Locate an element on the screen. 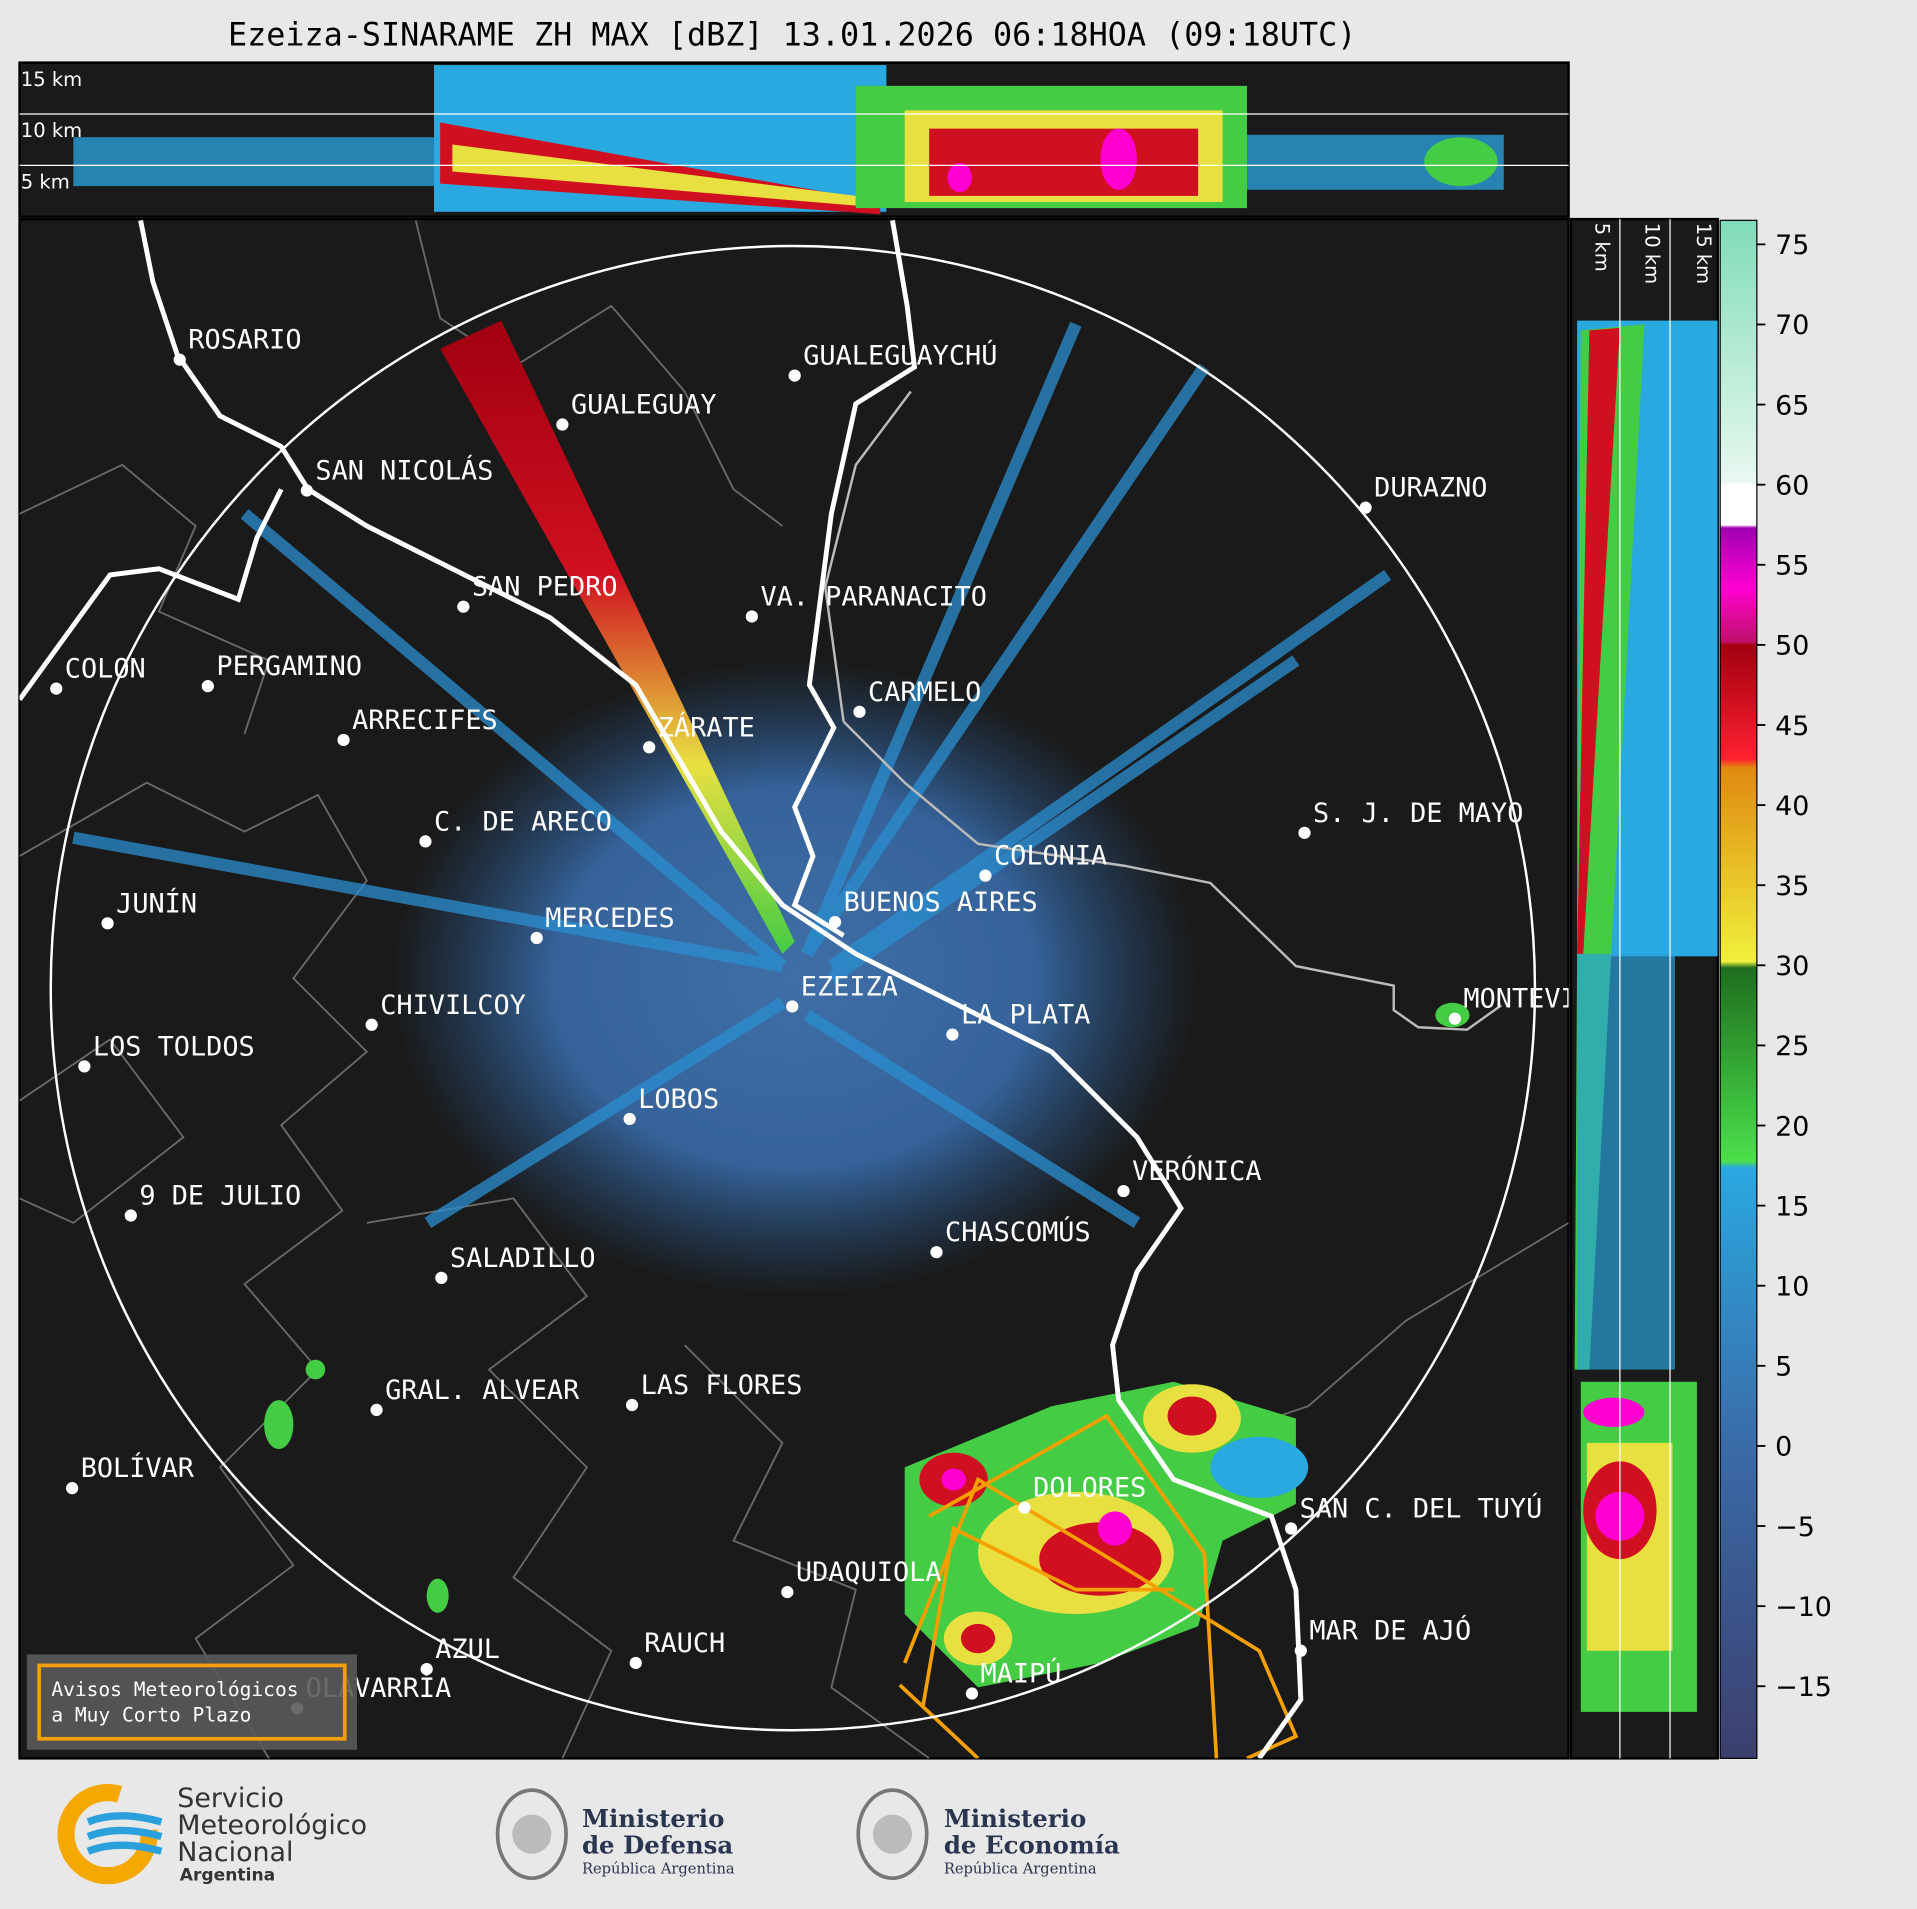 This screenshot has height=1909, width=1917. colorbar-tick-label: 30 is located at coordinates (1792, 966).